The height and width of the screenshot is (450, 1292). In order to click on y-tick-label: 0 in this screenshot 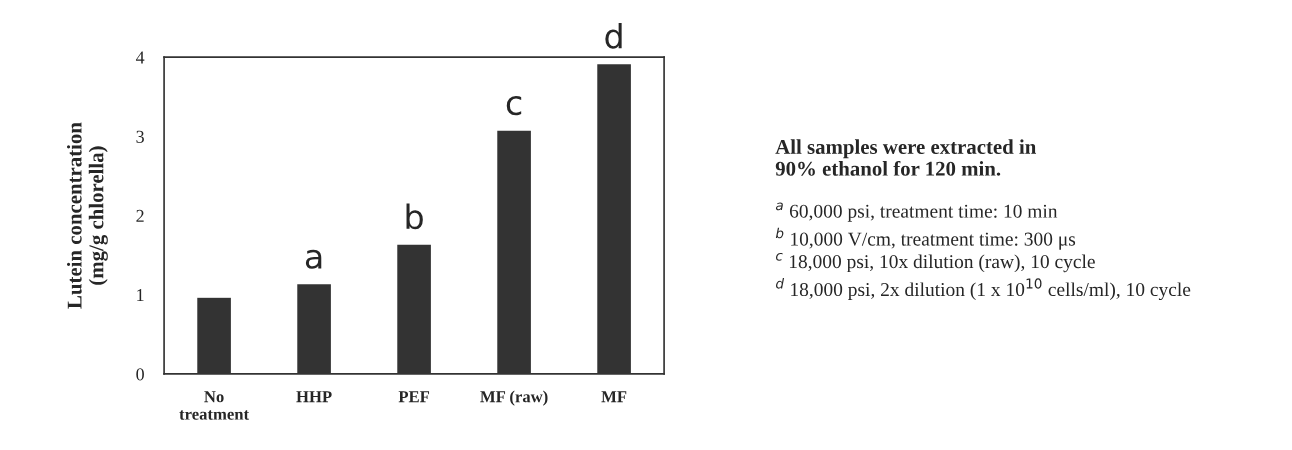, I will do `click(140, 374)`.